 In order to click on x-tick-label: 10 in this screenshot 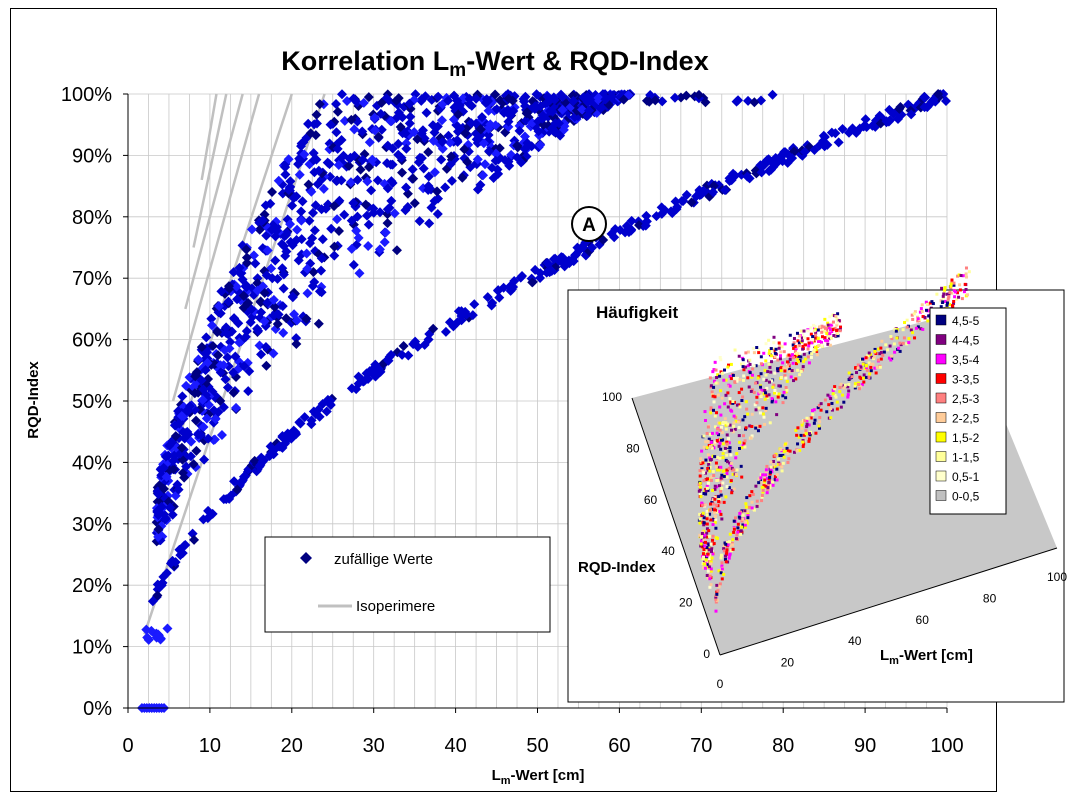, I will do `click(210, 746)`.